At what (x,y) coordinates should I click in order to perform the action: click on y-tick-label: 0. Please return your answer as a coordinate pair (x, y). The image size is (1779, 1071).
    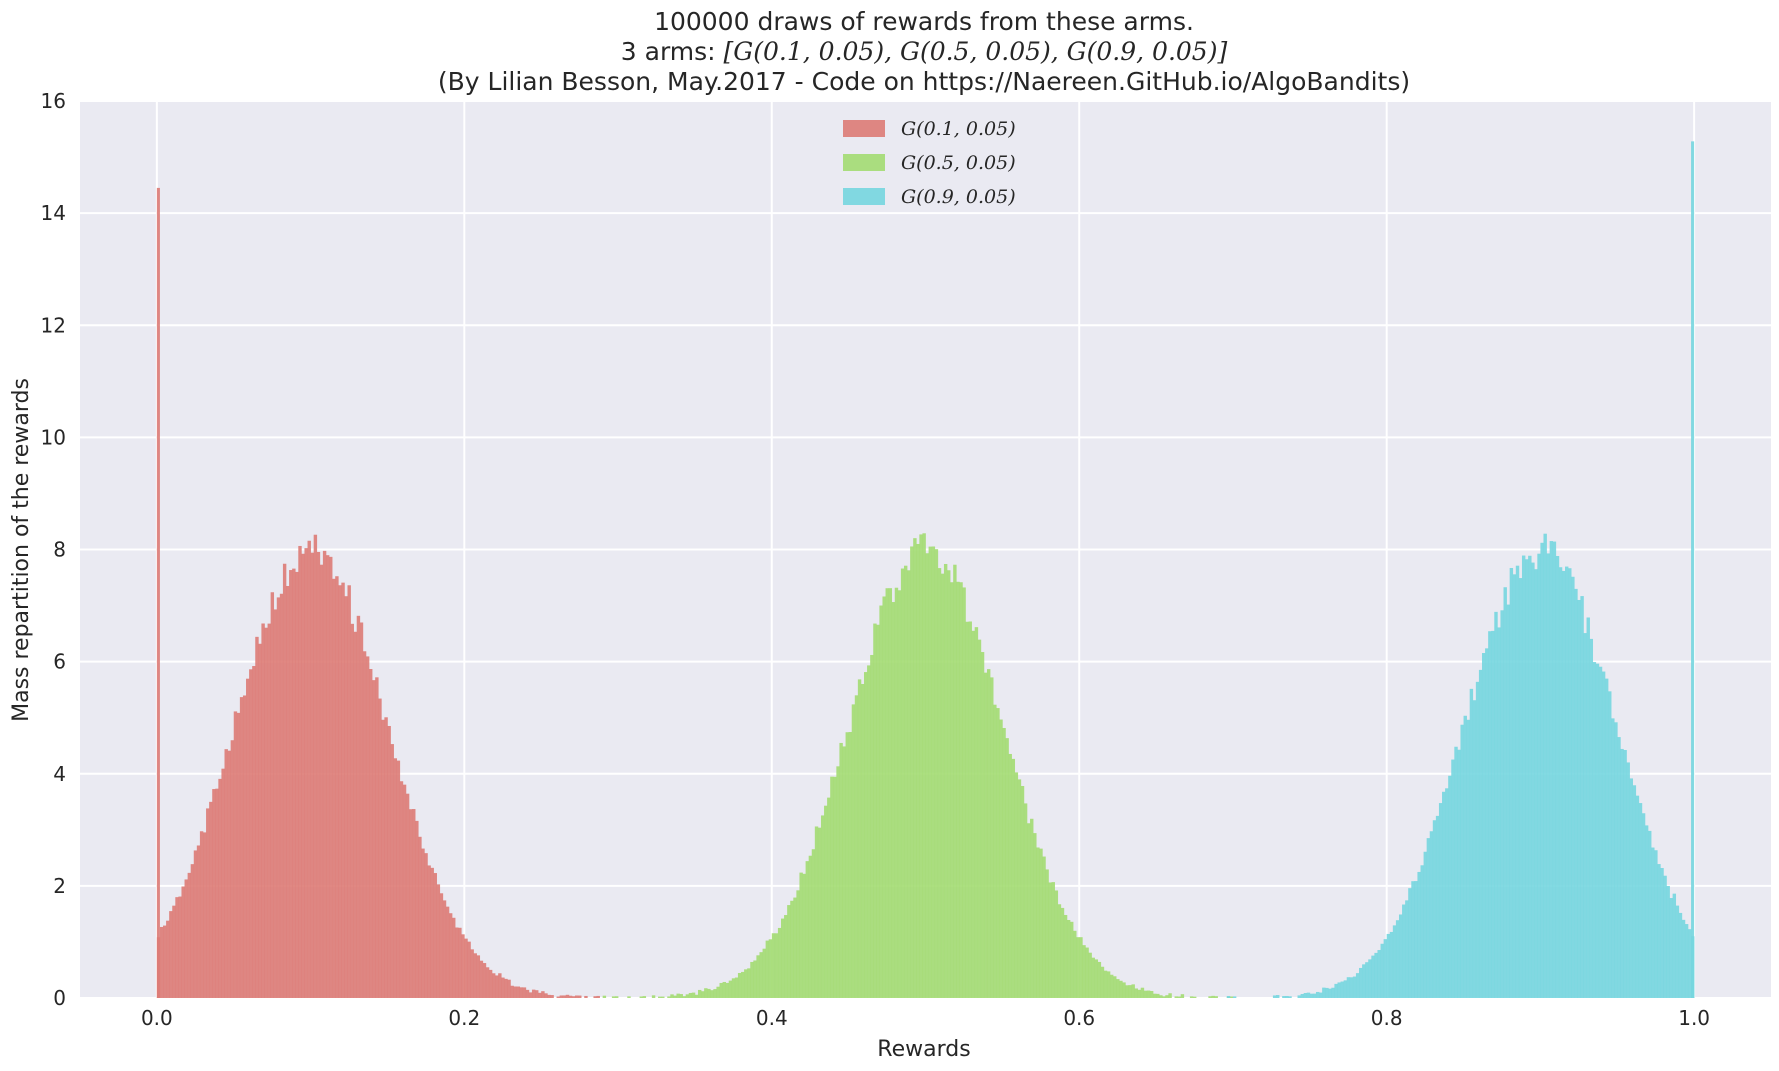
    Looking at the image, I should click on (59, 998).